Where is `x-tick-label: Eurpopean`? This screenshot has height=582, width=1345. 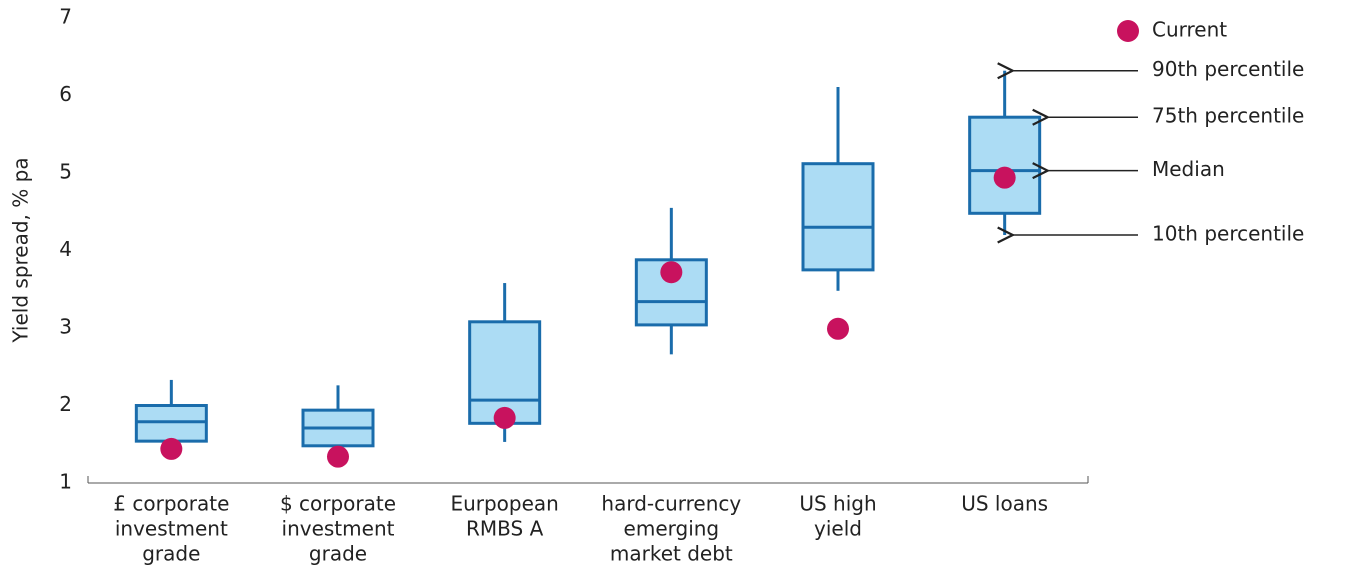 x-tick-label: Eurpopean is located at coordinates (504, 504).